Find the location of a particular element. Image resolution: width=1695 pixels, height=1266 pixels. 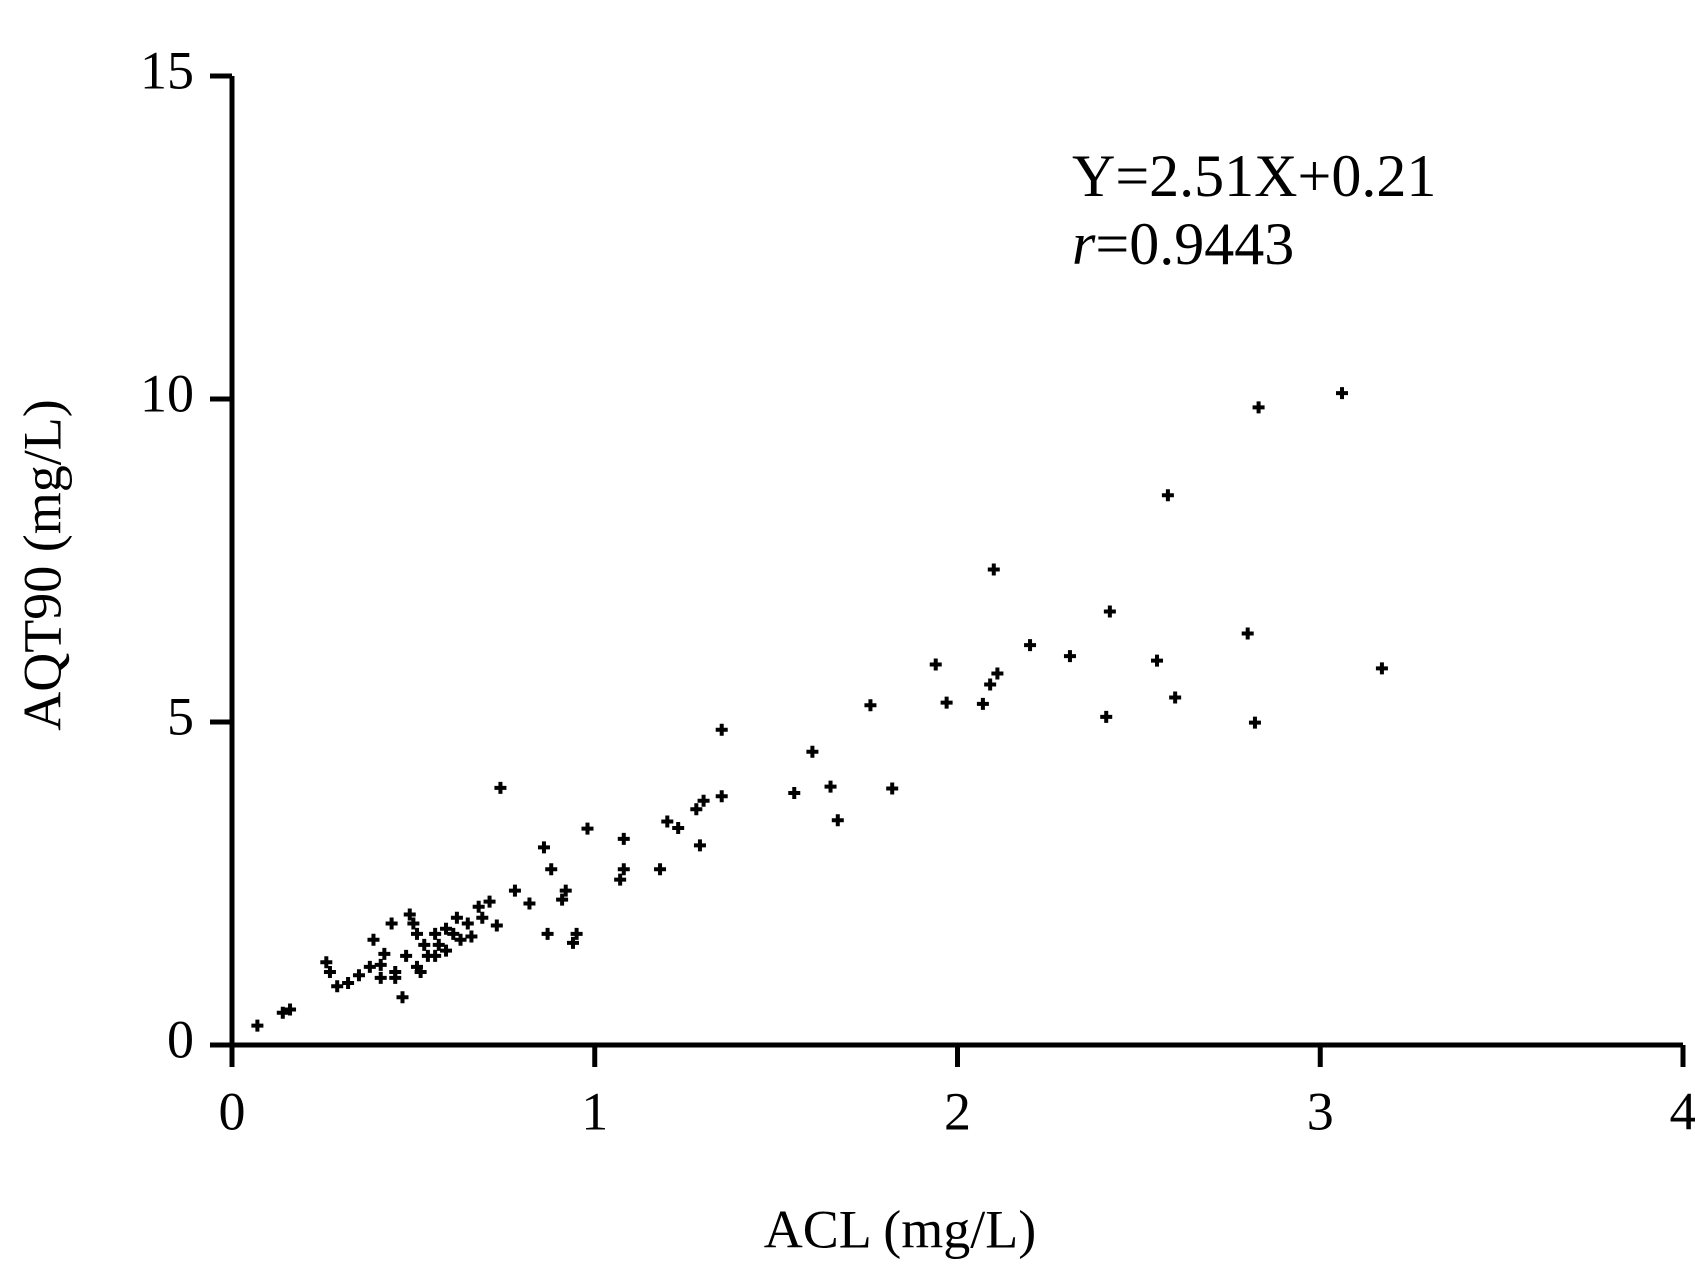

x-tick-label: 4 is located at coordinates (1682, 1111).